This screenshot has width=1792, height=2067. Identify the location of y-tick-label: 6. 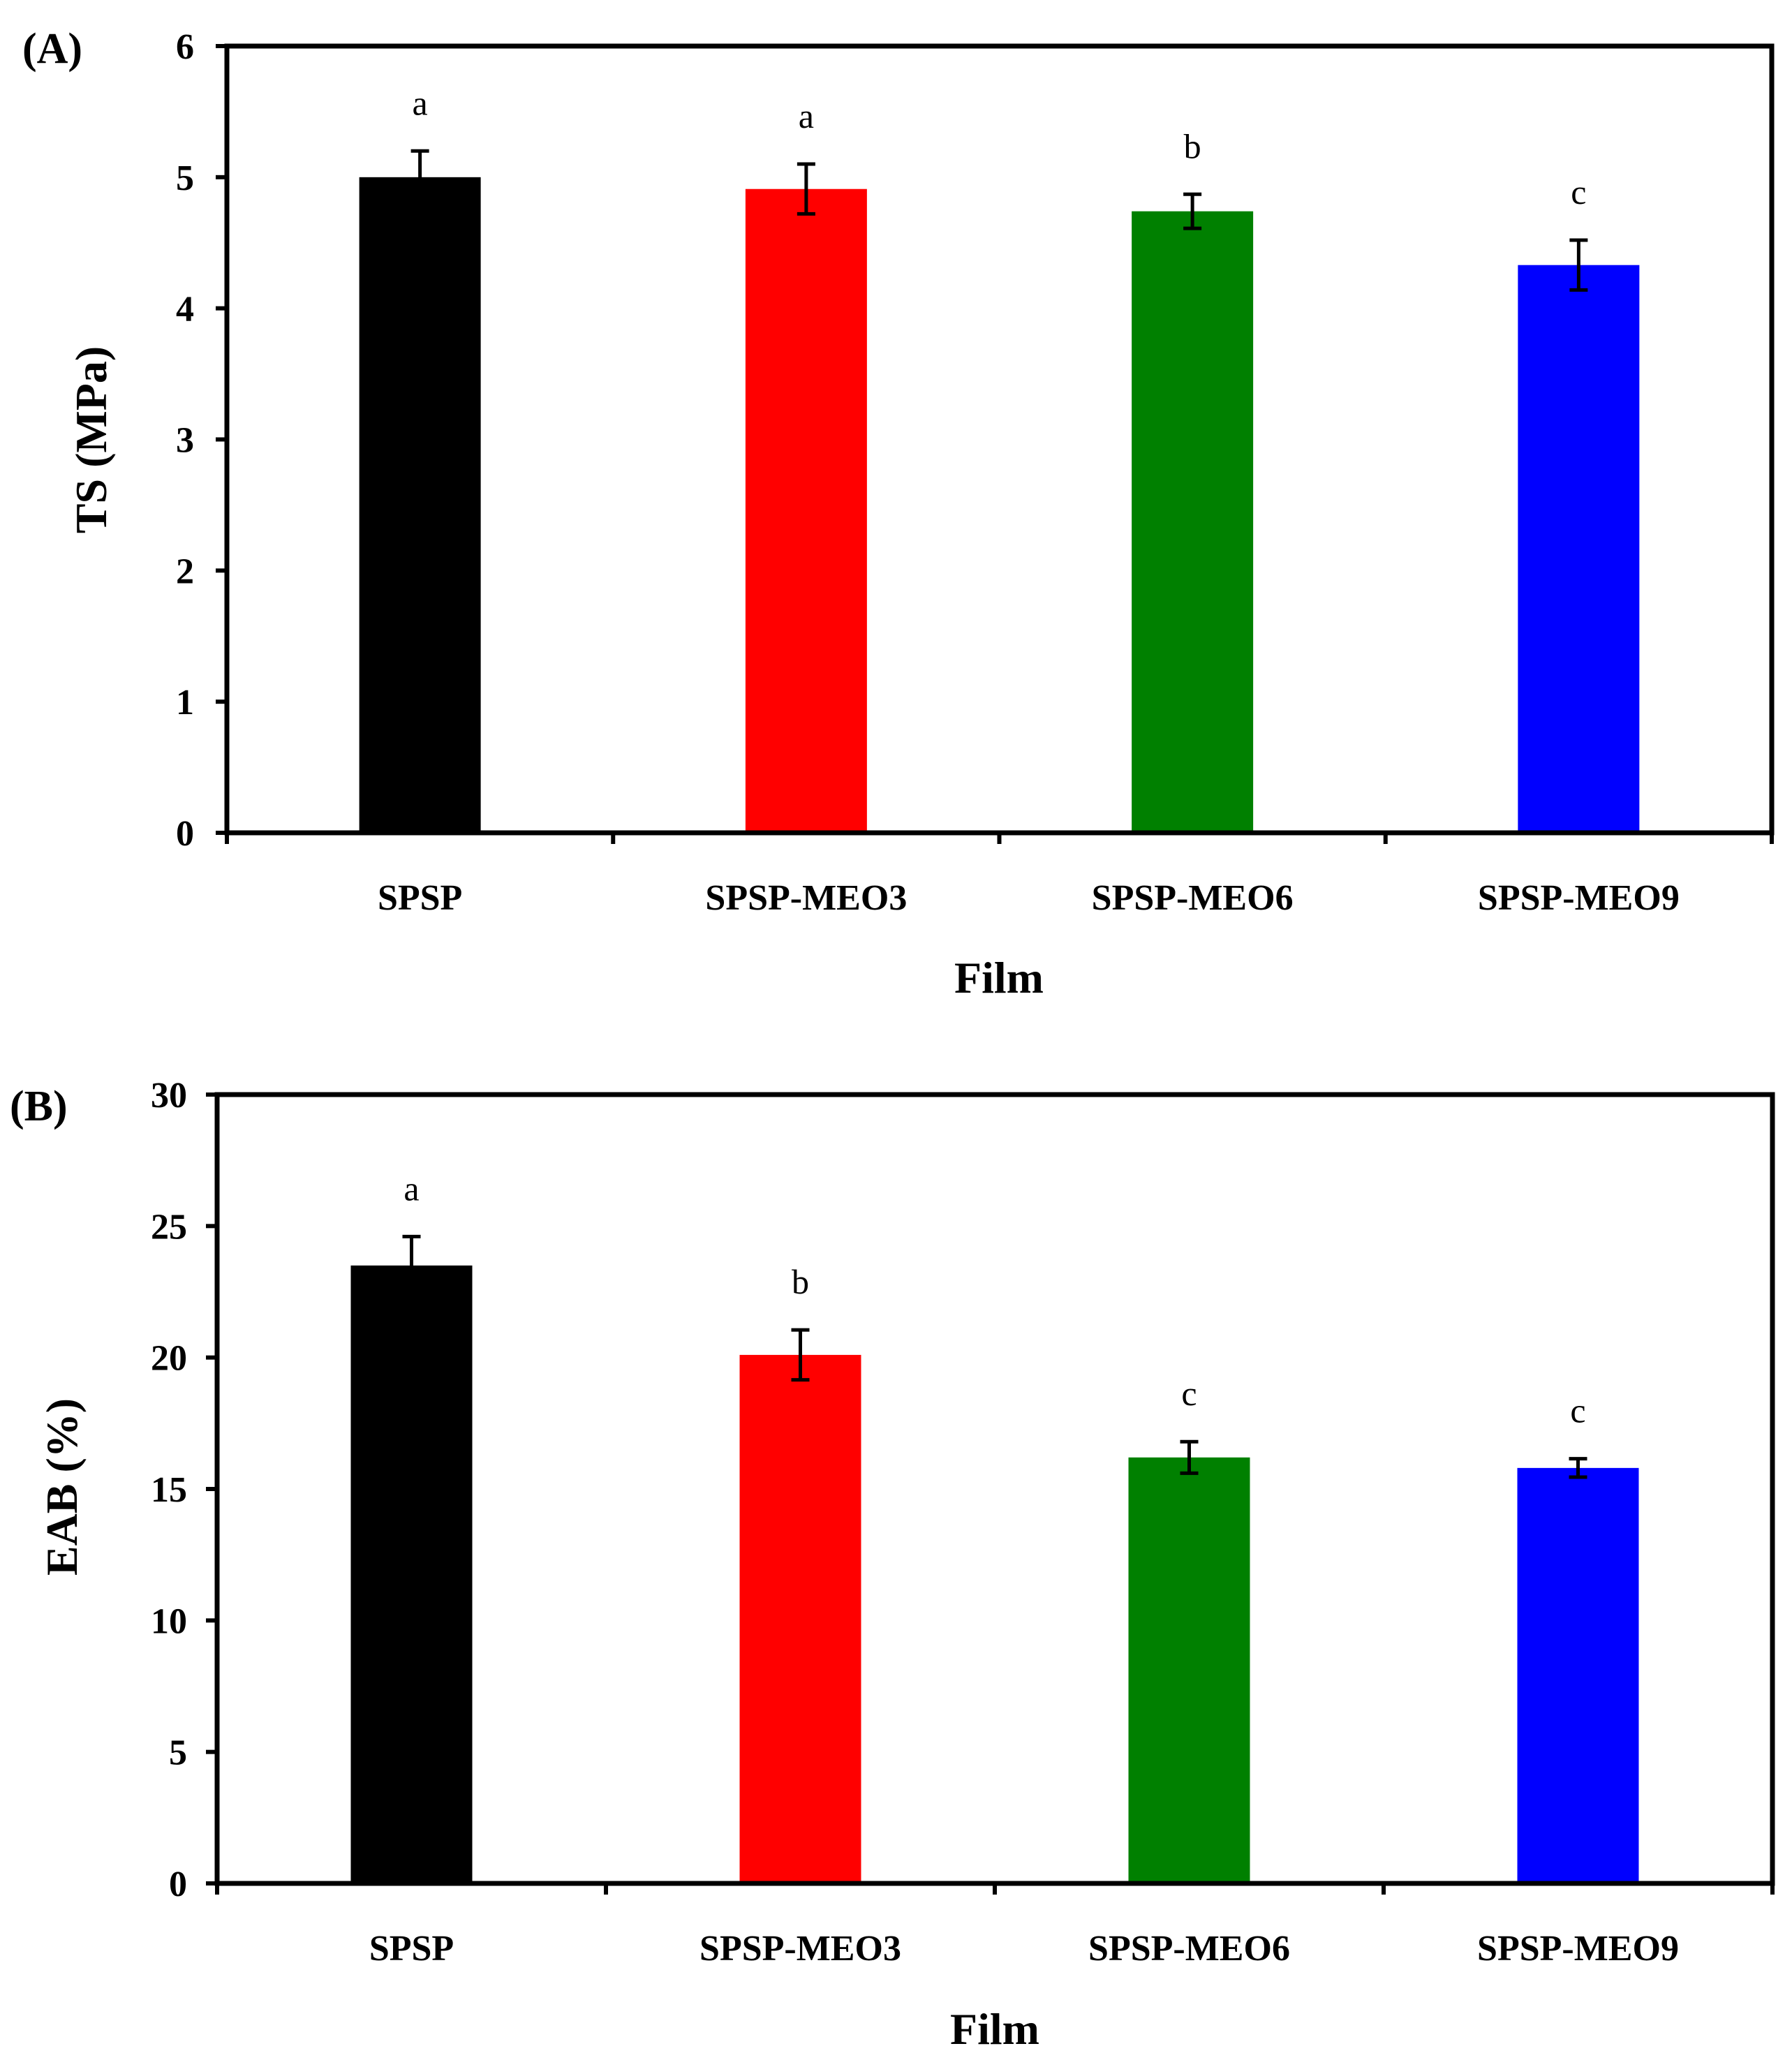
(185, 47).